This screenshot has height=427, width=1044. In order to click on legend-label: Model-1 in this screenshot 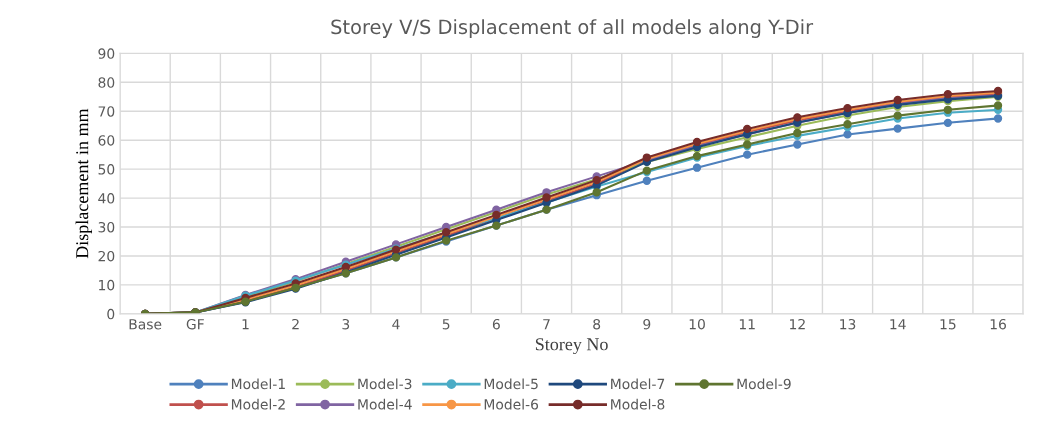, I will do `click(258, 384)`.